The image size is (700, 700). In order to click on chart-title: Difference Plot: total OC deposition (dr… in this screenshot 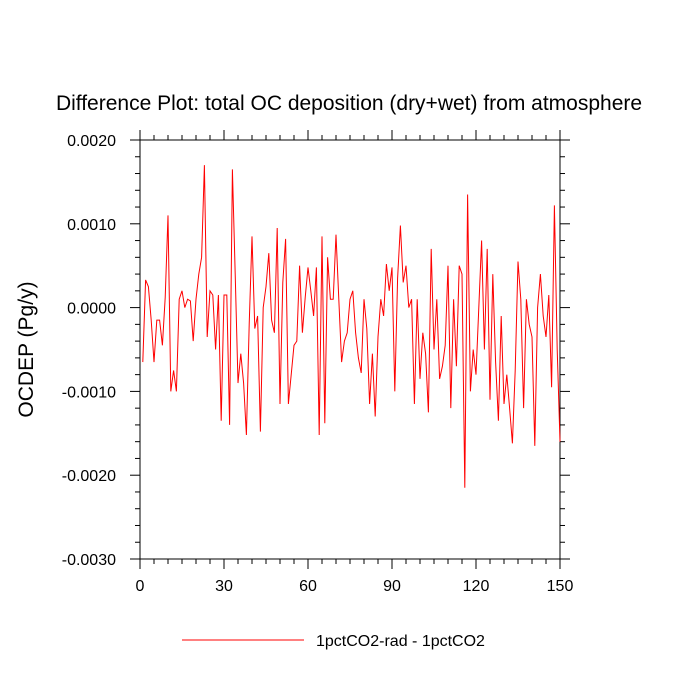, I will do `click(349, 103)`.